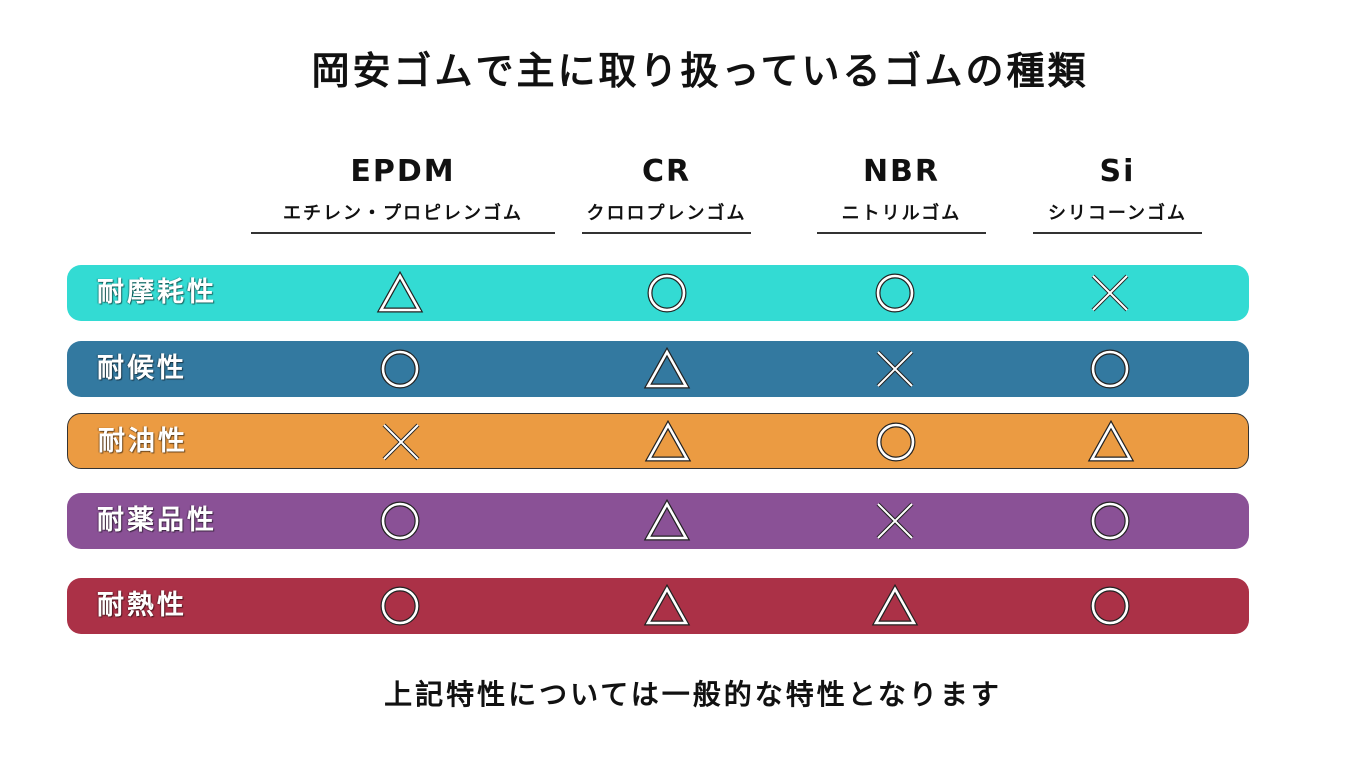 The width and height of the screenshot is (1366, 768). I want to click on property-row-chemical: 耐薬品性, so click(658, 521).